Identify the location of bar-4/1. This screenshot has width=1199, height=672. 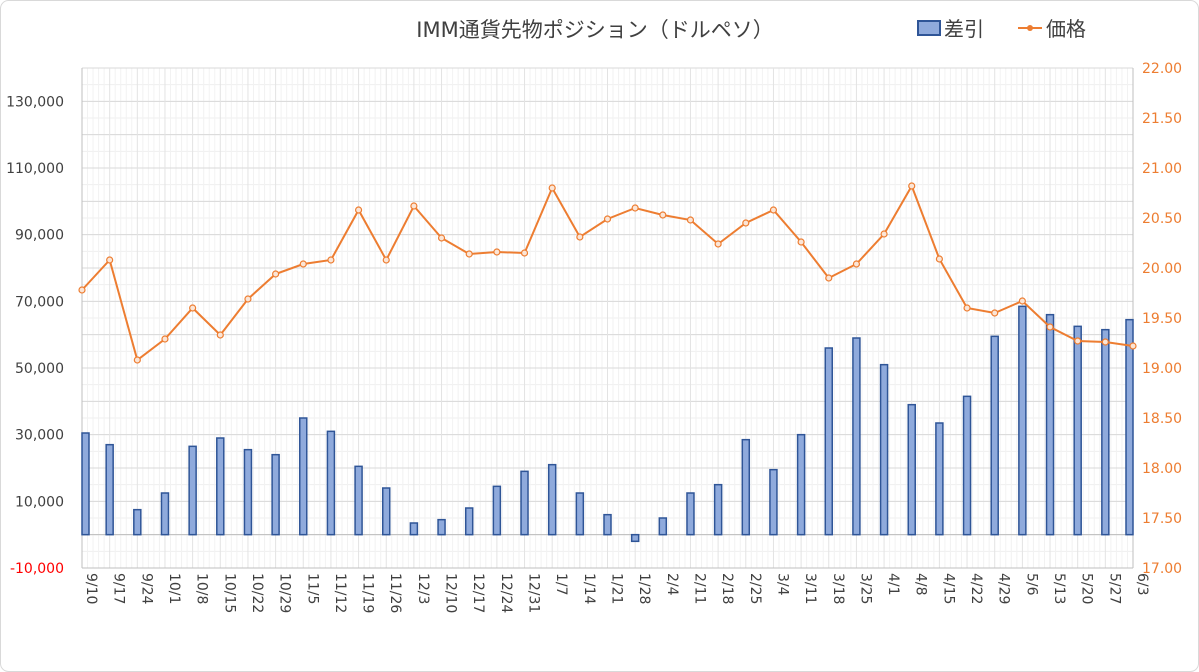
(884, 449).